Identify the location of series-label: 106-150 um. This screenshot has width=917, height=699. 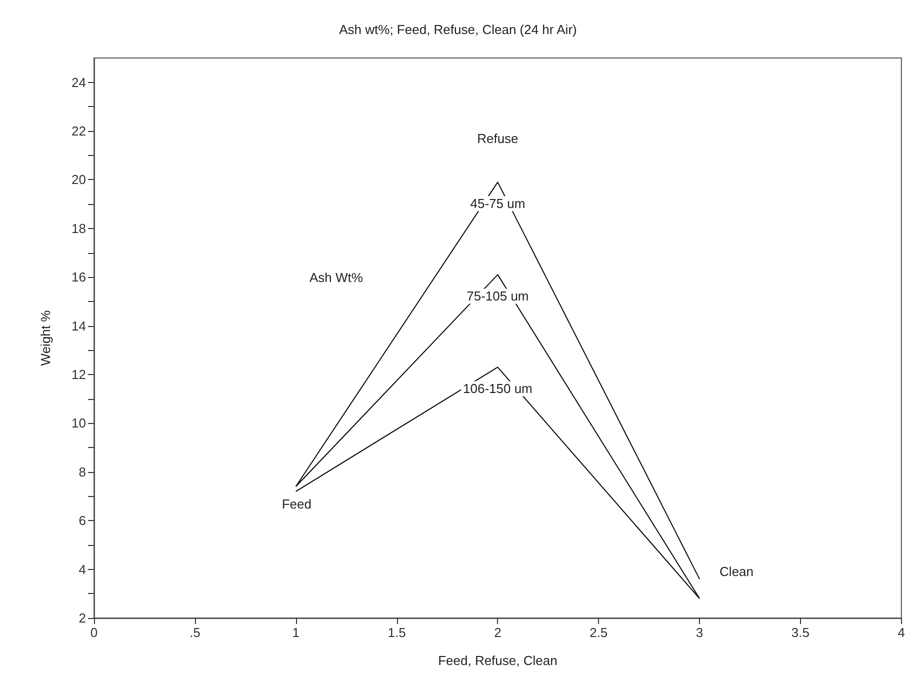
(497, 388).